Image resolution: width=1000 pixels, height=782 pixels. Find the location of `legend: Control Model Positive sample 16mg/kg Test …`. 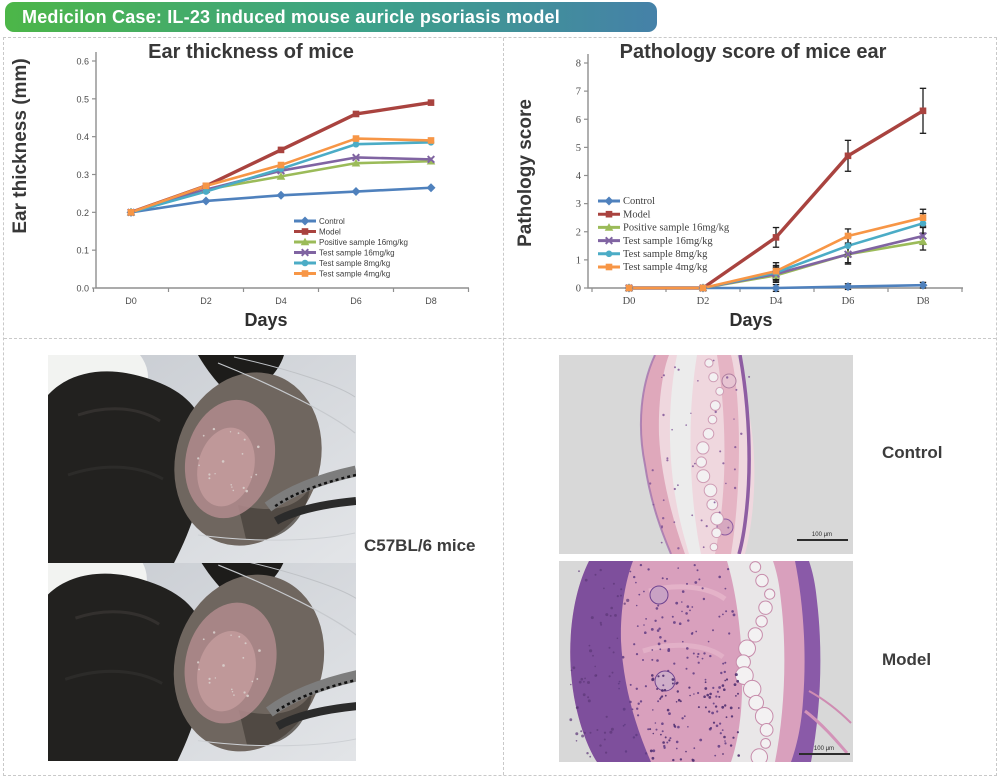

legend: Control Model Positive sample 16mg/kg Test … is located at coordinates (664, 234).